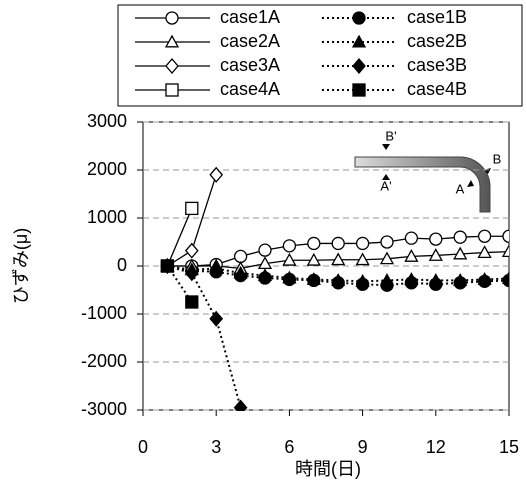  What do you see at coordinates (104, 361) in the screenshot?
I see `y-tick-label: -2000` at bounding box center [104, 361].